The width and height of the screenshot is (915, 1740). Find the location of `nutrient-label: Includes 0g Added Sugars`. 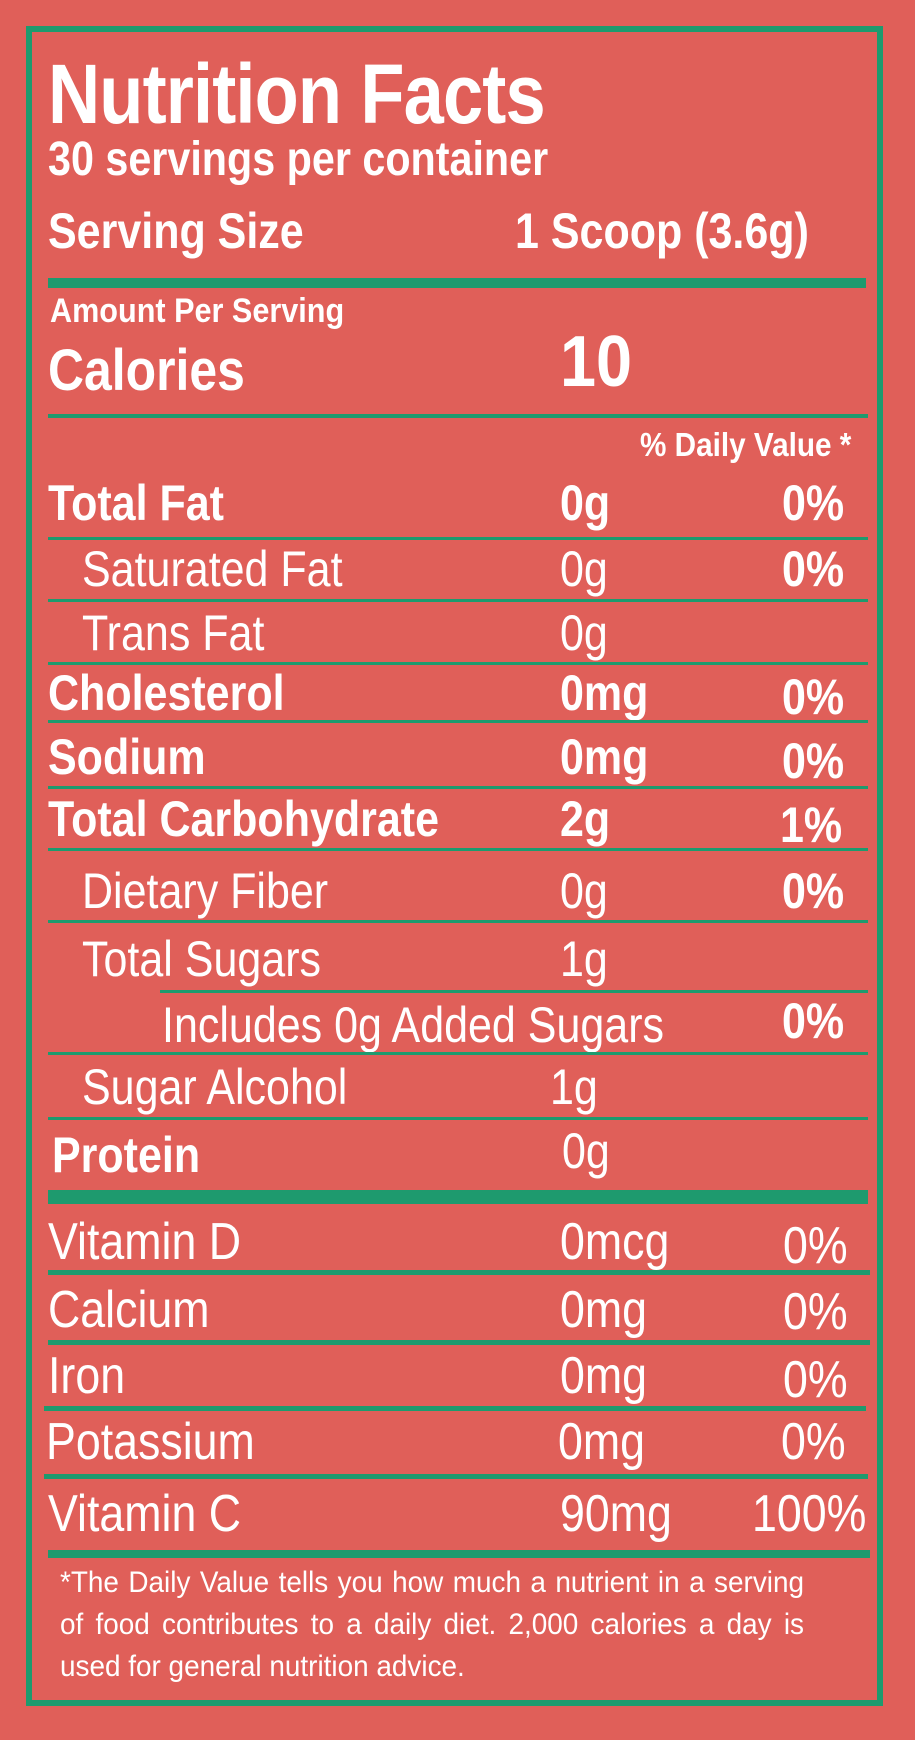

nutrient-label: Includes 0g Added Sugars is located at coordinates (413, 1025).